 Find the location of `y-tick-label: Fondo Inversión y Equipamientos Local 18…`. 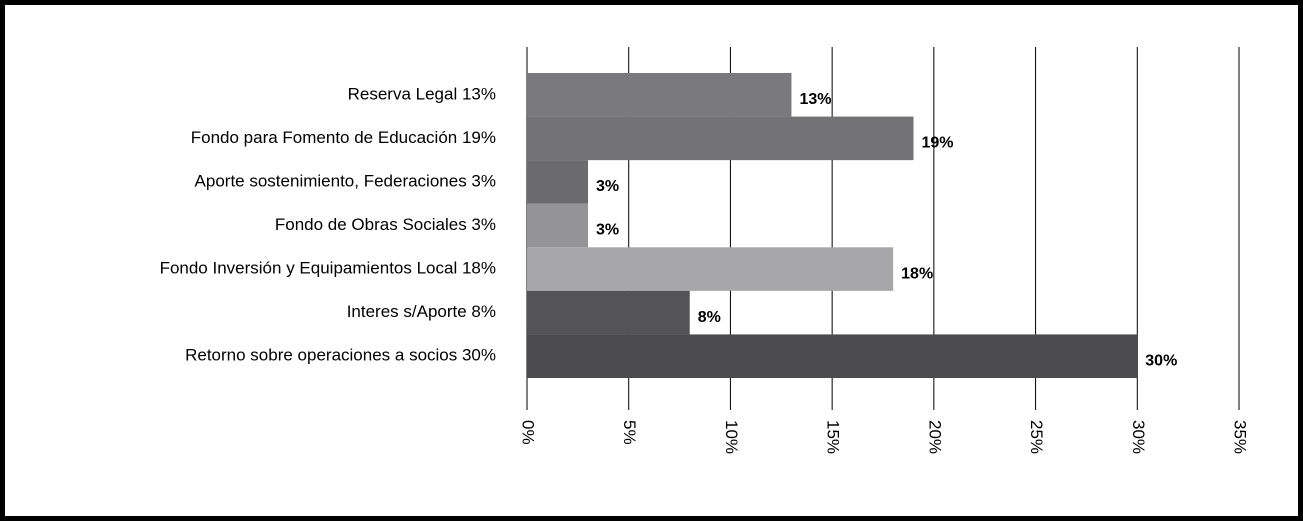

y-tick-label: Fondo Inversión y Equipamientos Local 18… is located at coordinates (328, 268).